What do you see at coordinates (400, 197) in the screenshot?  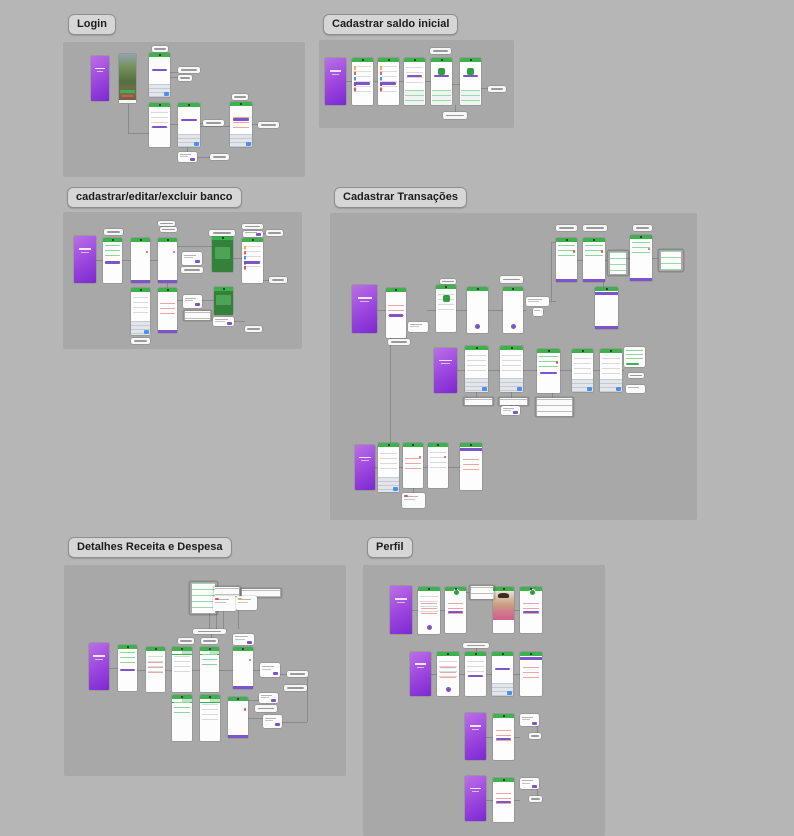 I see `section-title-transacoes: Cadastrar Transações` at bounding box center [400, 197].